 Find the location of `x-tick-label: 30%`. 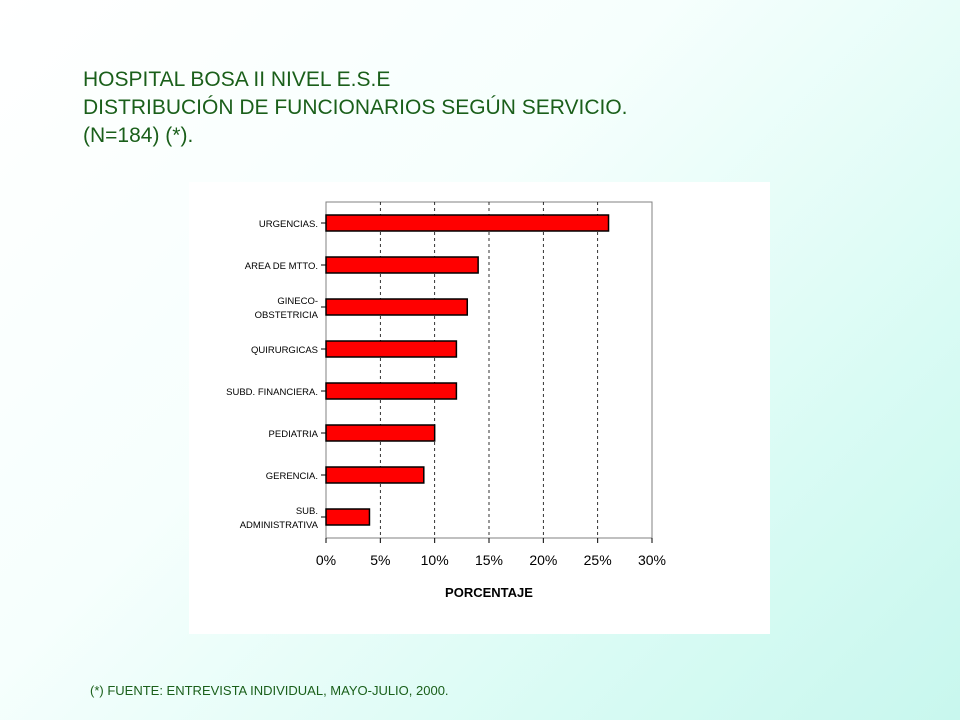

x-tick-label: 30% is located at coordinates (652, 560).